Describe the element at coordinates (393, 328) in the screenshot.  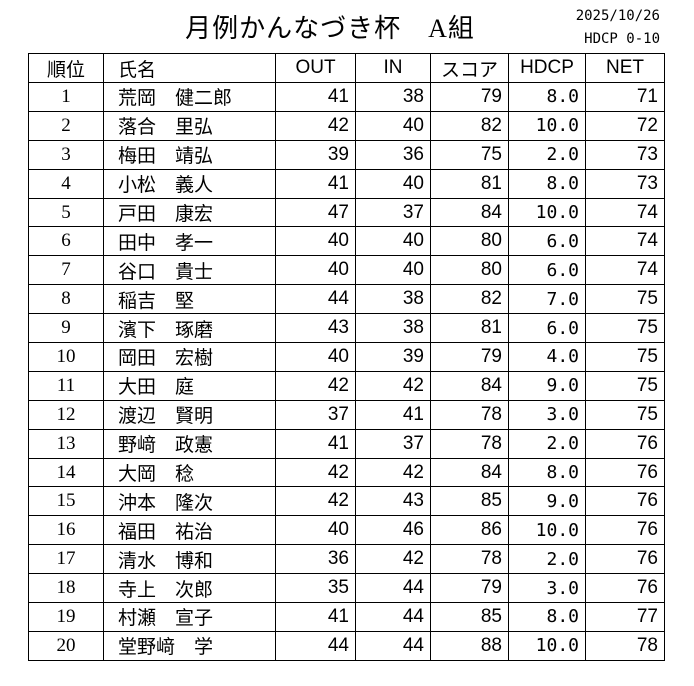
I see `table-cell: 38` at that location.